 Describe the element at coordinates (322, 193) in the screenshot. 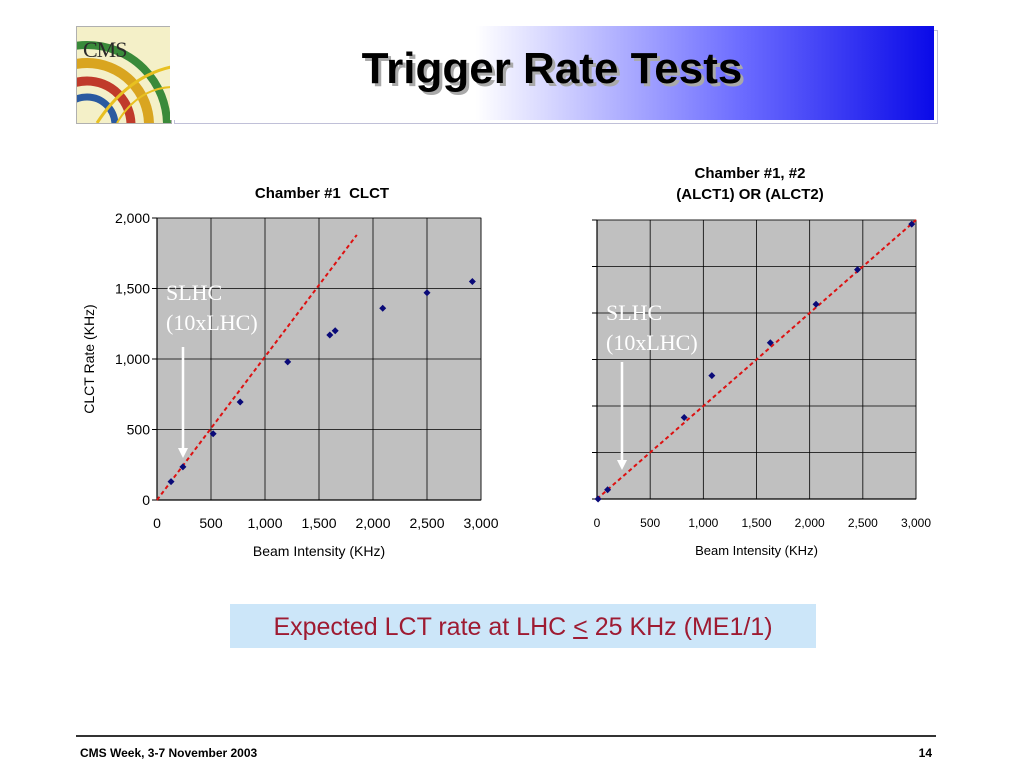

I see `chart-title: Chamber #1 CLCT` at that location.